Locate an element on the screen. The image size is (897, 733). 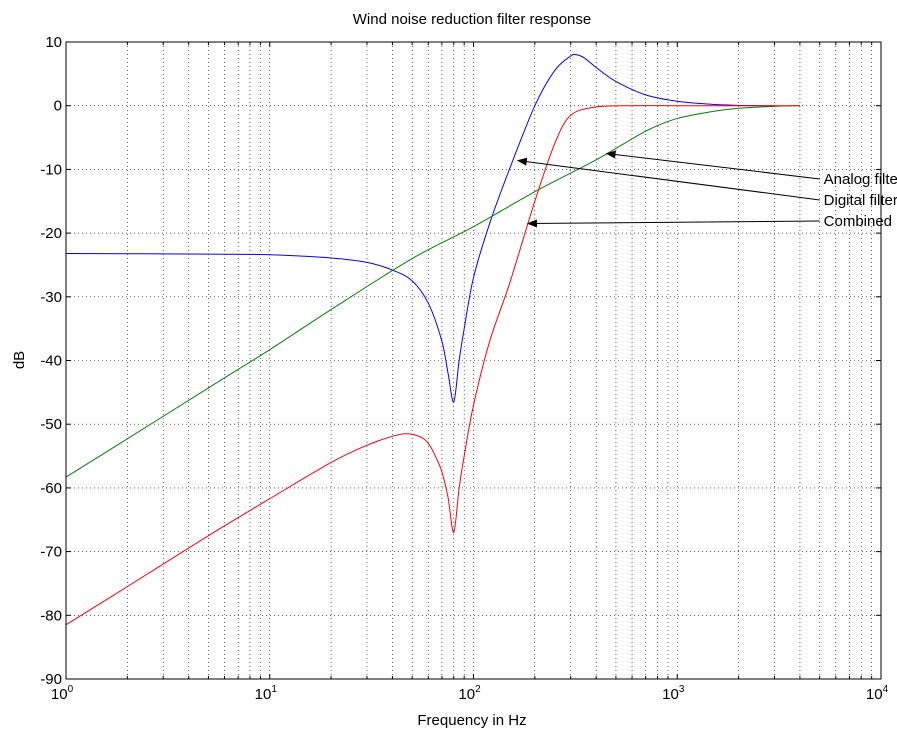
y-tick-label: -50 is located at coordinates (51, 424).